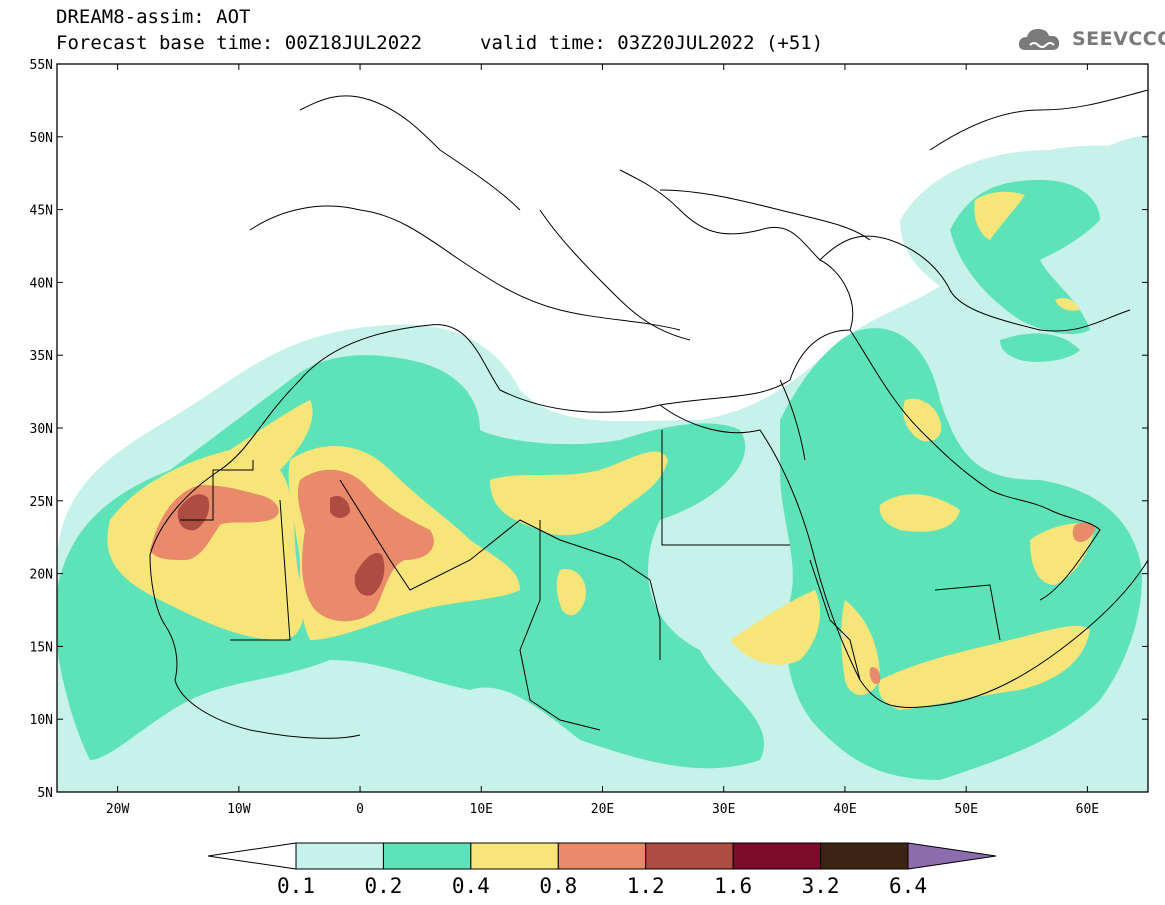 The width and height of the screenshot is (1165, 905). What do you see at coordinates (41, 211) in the screenshot?
I see `lat-label: 45N` at bounding box center [41, 211].